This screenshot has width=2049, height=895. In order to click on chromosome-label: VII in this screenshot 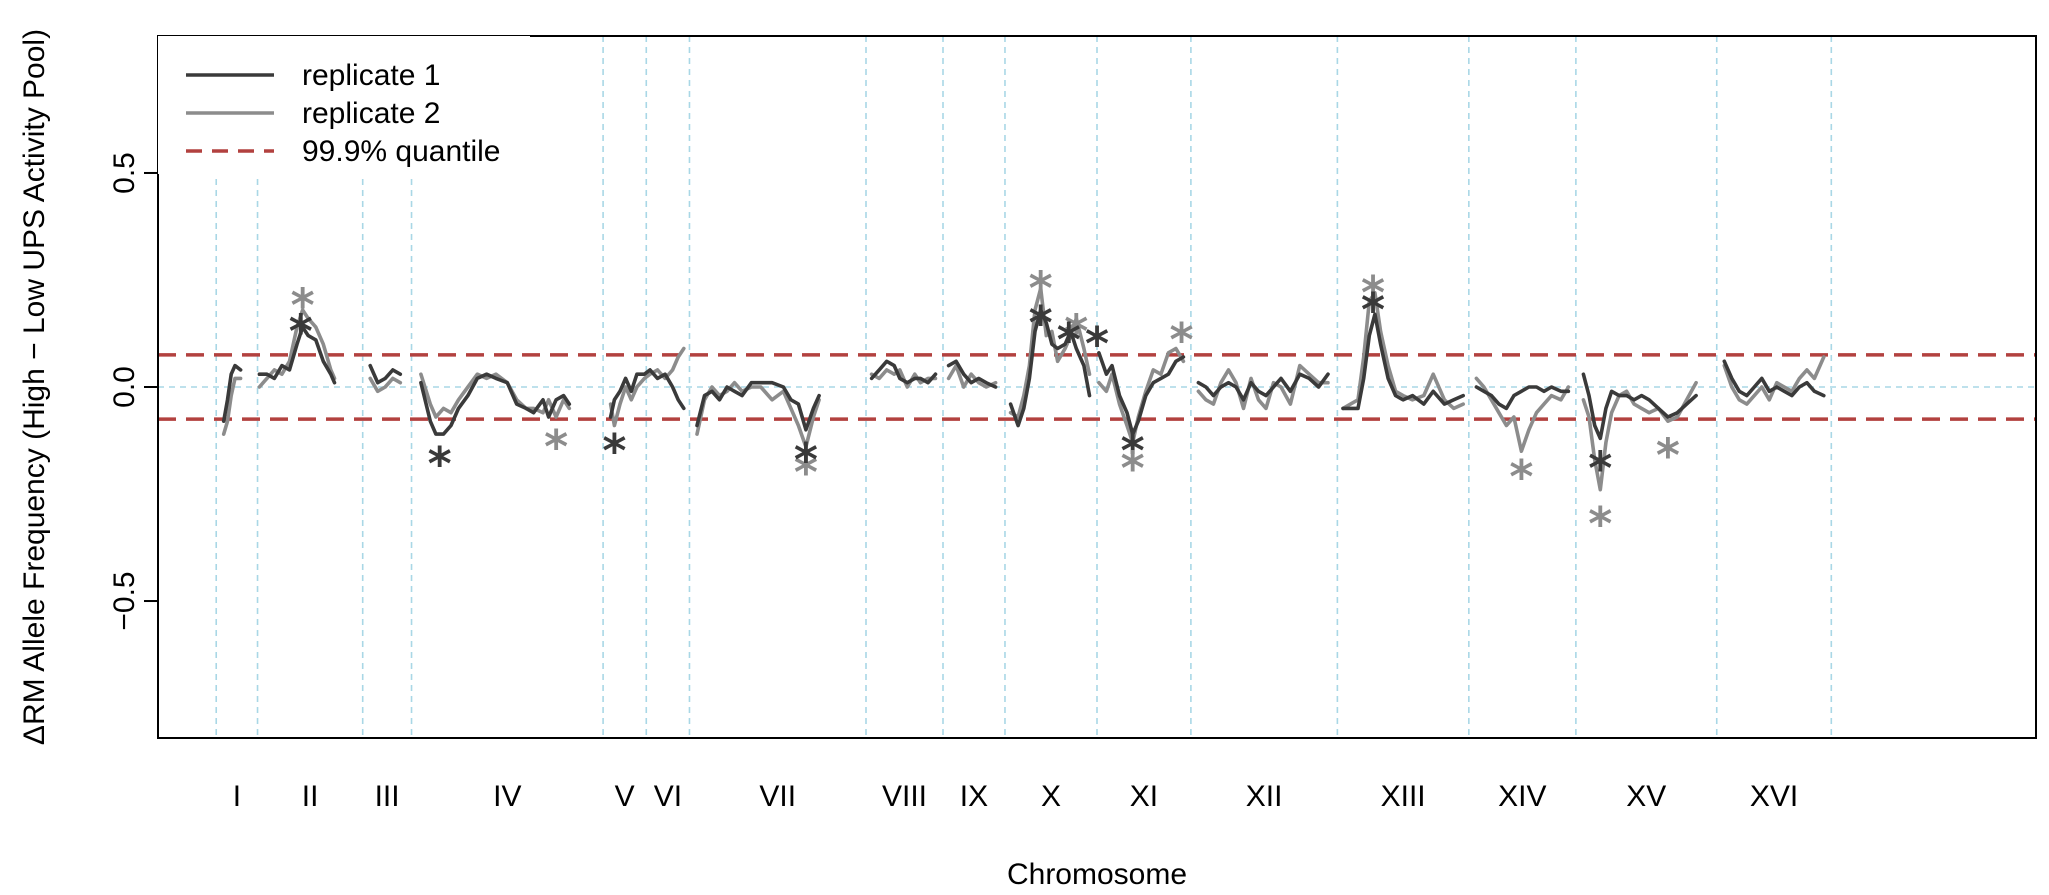, I will do `click(777, 796)`.